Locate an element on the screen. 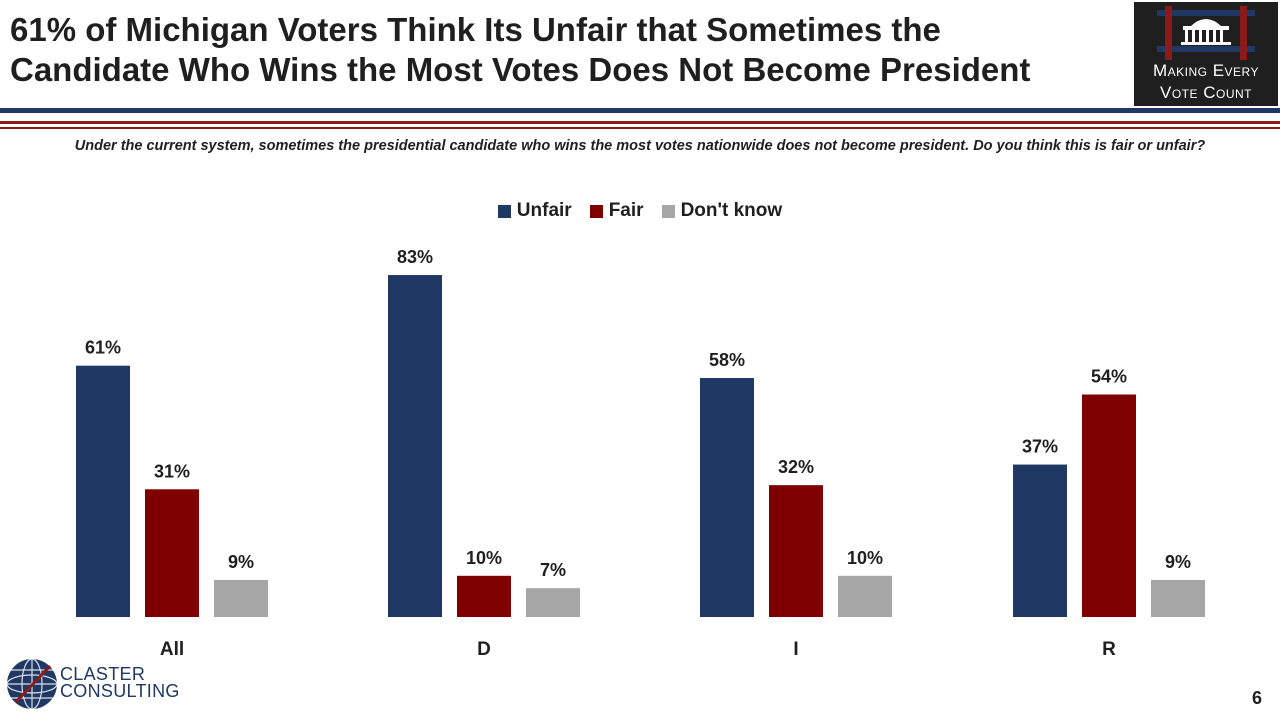 This screenshot has height=720, width=1280. bar-r-don-t-know is located at coordinates (1178, 598).